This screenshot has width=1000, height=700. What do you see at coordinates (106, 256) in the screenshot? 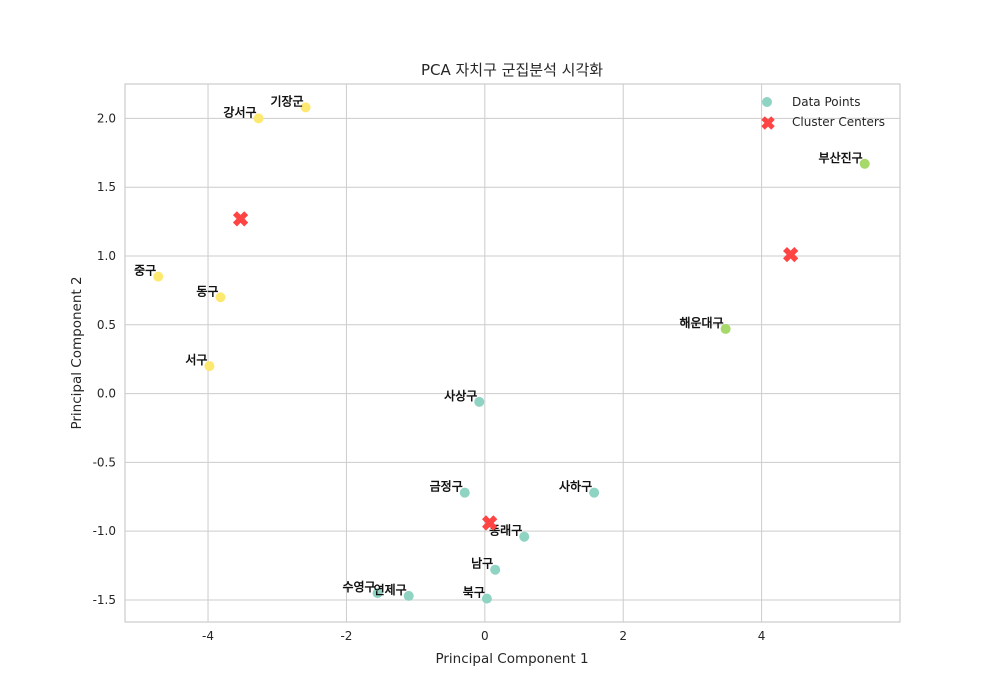
I see `y-tick-label: 1.0` at bounding box center [106, 256].